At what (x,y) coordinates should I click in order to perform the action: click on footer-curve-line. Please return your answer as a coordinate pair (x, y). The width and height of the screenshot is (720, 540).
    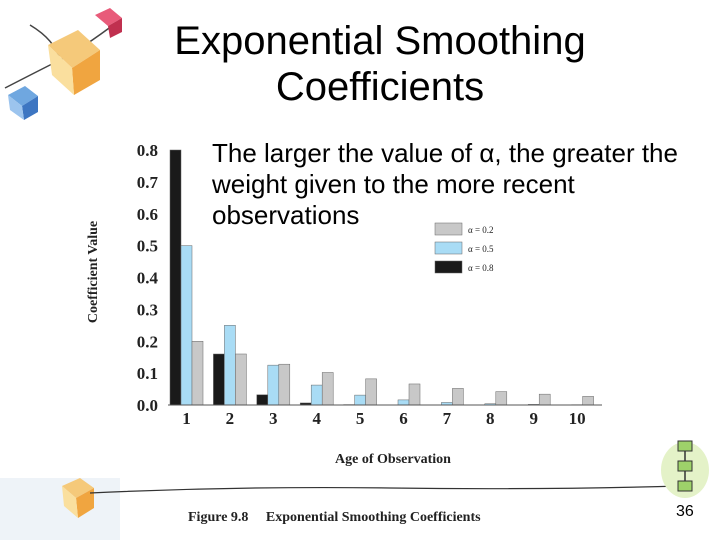
    Looking at the image, I should click on (385, 489).